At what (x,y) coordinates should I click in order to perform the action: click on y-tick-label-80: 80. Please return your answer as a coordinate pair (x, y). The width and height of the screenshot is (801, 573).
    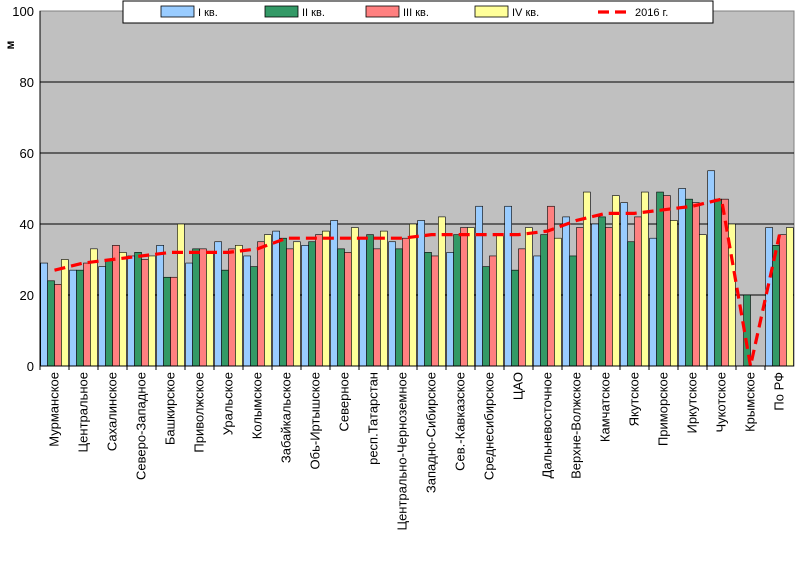
    Looking at the image, I should click on (27, 82).